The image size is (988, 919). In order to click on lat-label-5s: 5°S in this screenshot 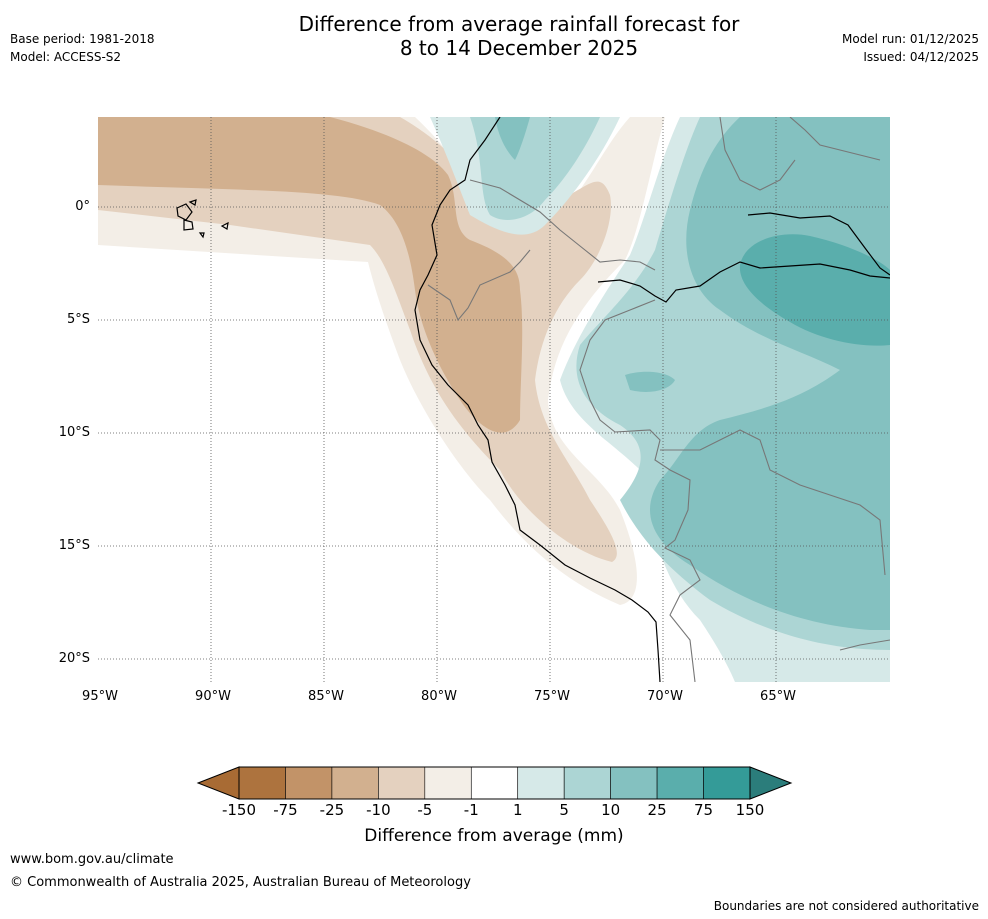, I will do `click(78, 319)`.